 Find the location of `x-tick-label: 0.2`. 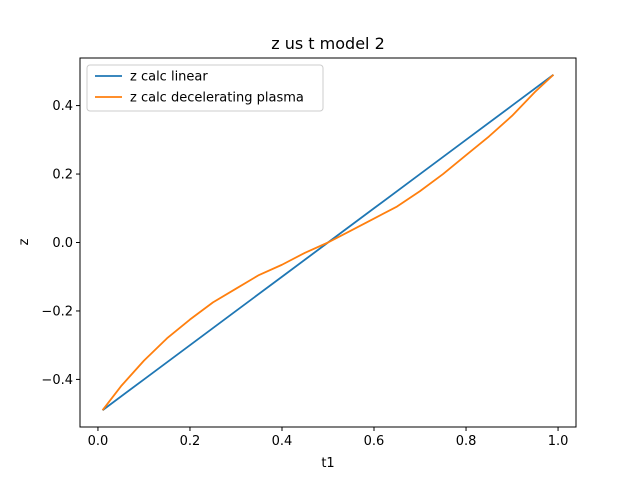

x-tick-label: 0.2 is located at coordinates (190, 441).